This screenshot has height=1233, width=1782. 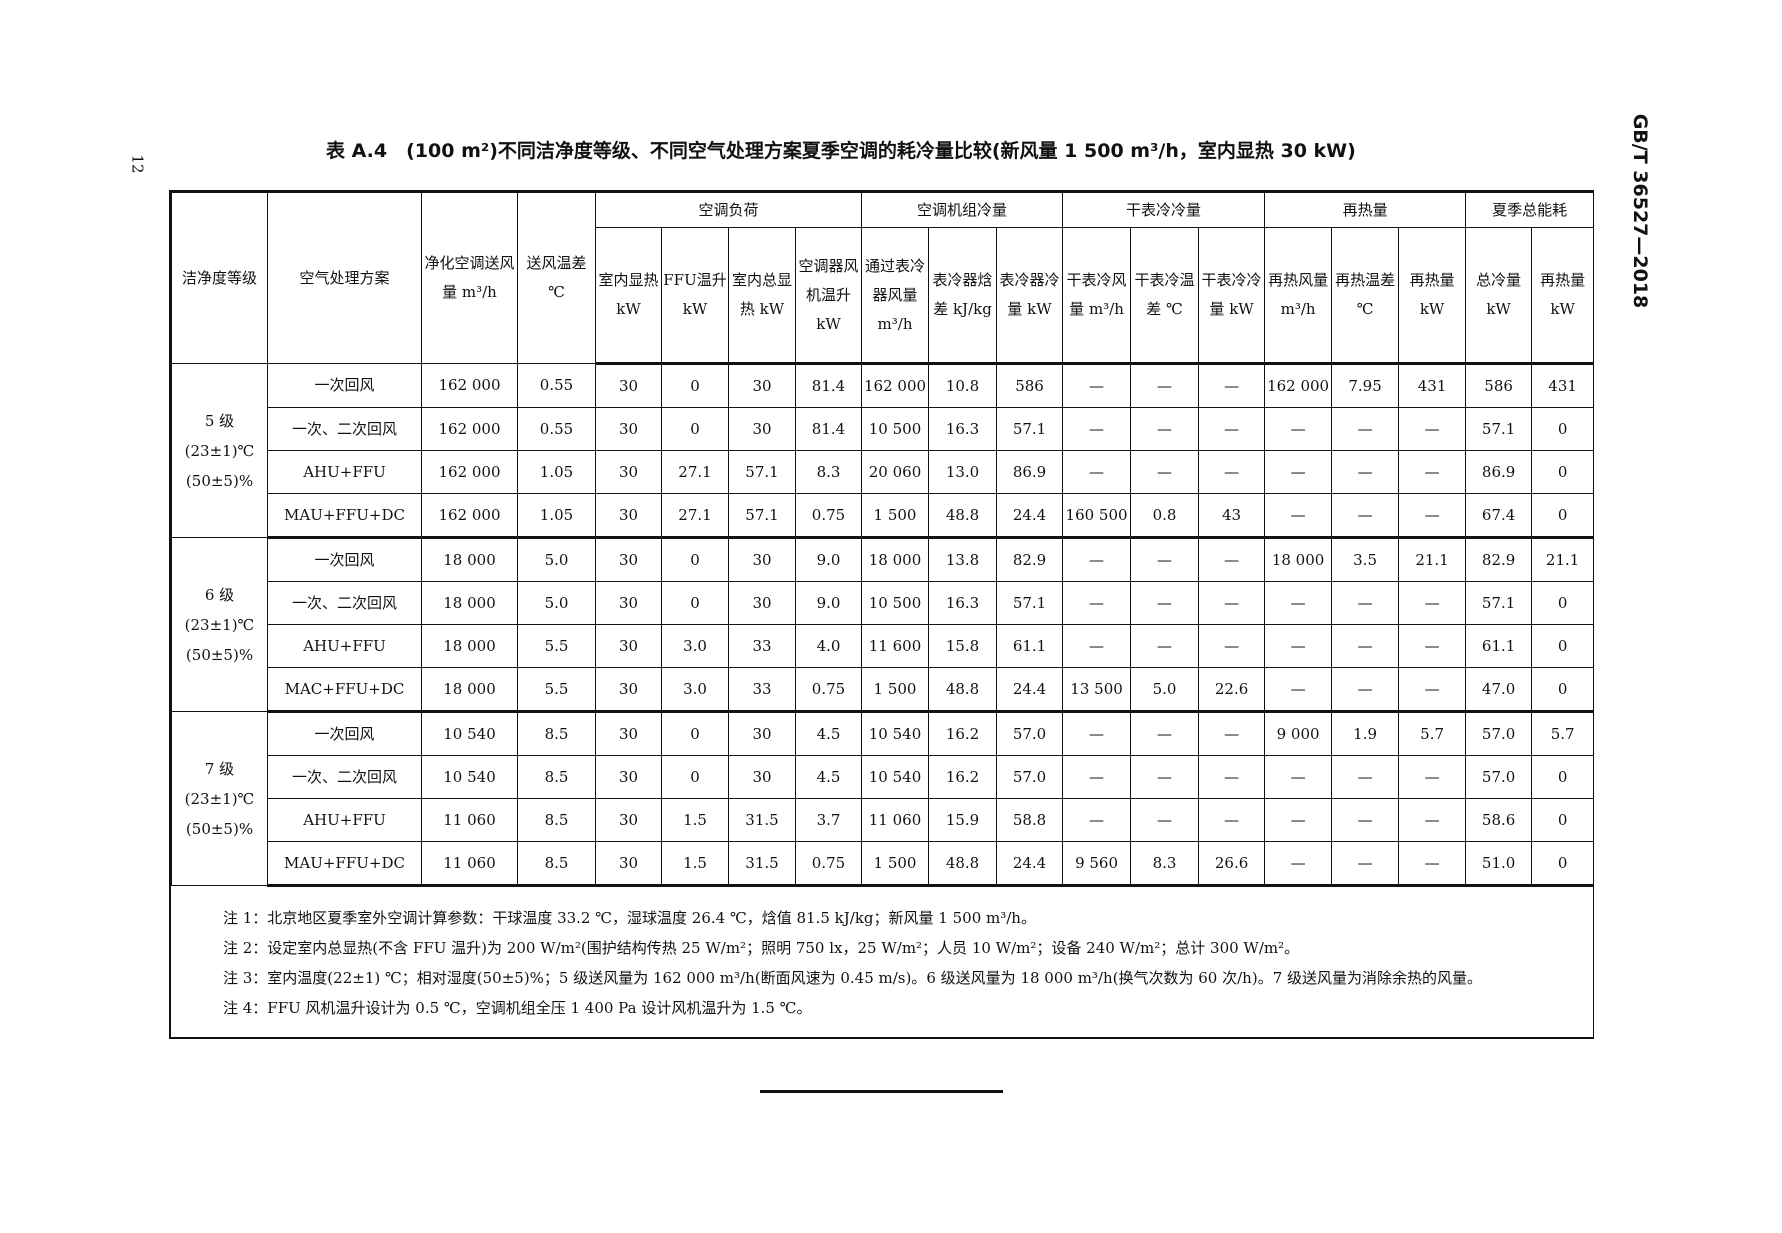 What do you see at coordinates (219, 450) in the screenshot?
I see `cleanliness-level: 5 级 (23±1)℃ (50±5)%` at bounding box center [219, 450].